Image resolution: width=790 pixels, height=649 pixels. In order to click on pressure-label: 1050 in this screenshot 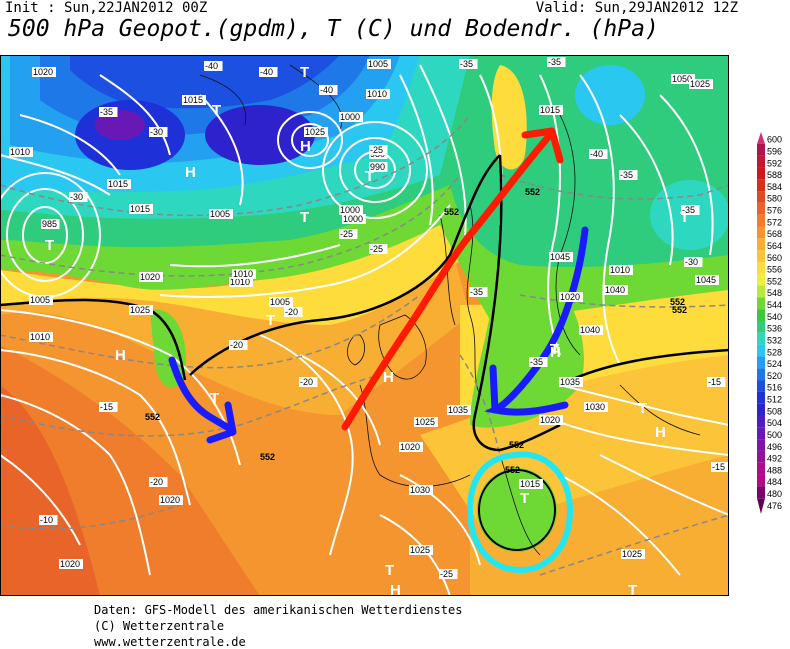, I will do `click(683, 79)`.